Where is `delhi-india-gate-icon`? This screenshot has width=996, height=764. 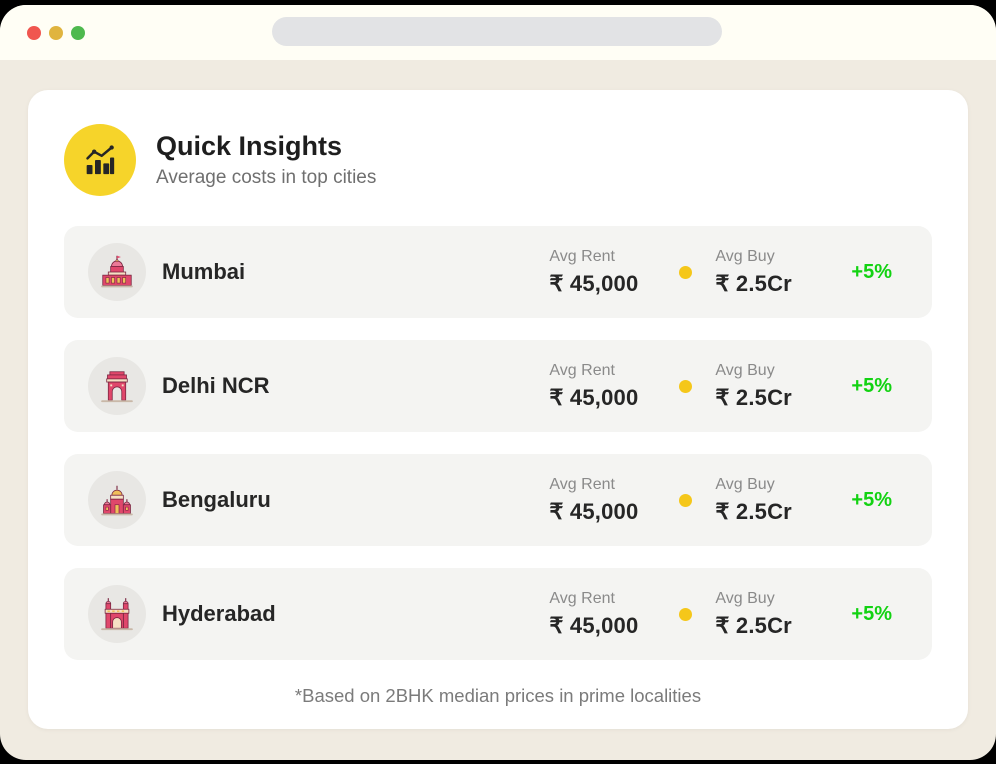
delhi-india-gate-icon is located at coordinates (117, 386).